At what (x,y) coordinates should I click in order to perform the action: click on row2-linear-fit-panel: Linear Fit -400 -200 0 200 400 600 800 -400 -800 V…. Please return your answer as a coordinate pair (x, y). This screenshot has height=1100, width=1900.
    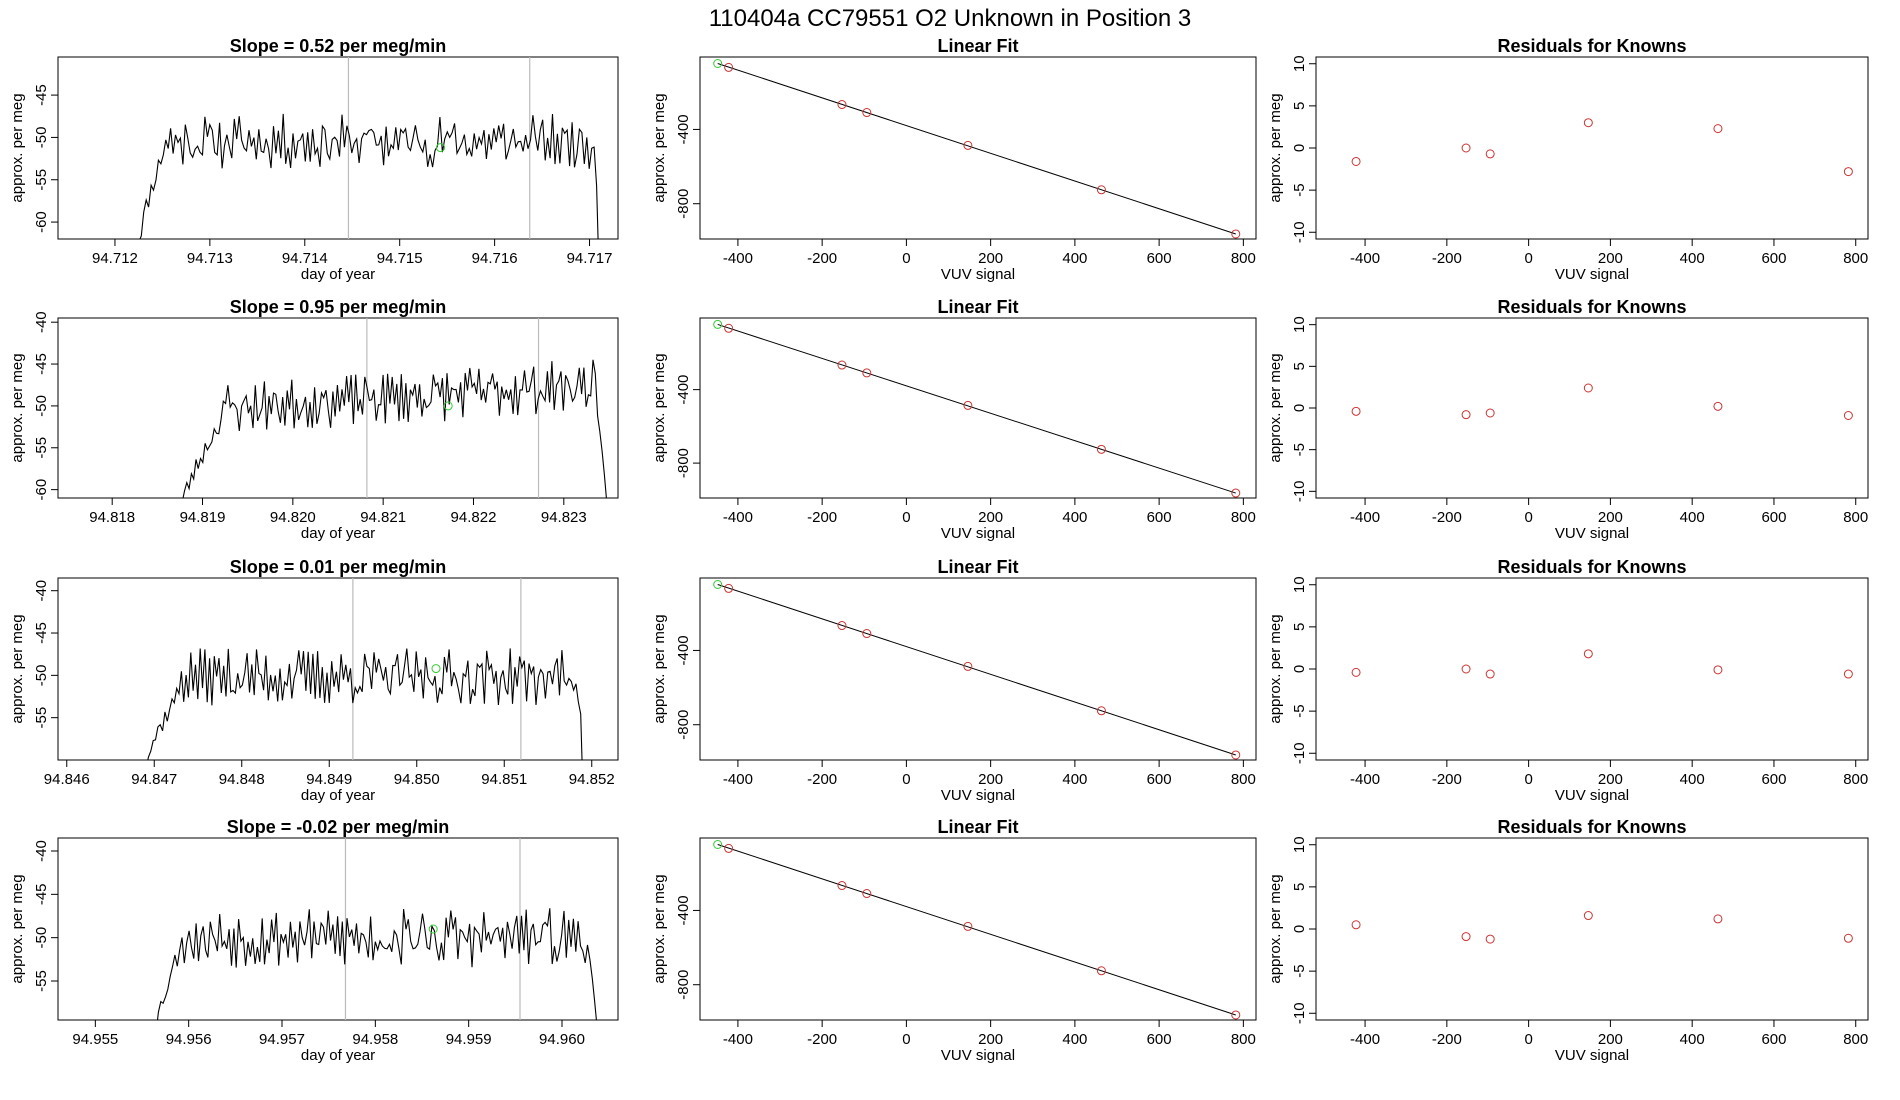
    Looking at the image, I should click on (954, 419).